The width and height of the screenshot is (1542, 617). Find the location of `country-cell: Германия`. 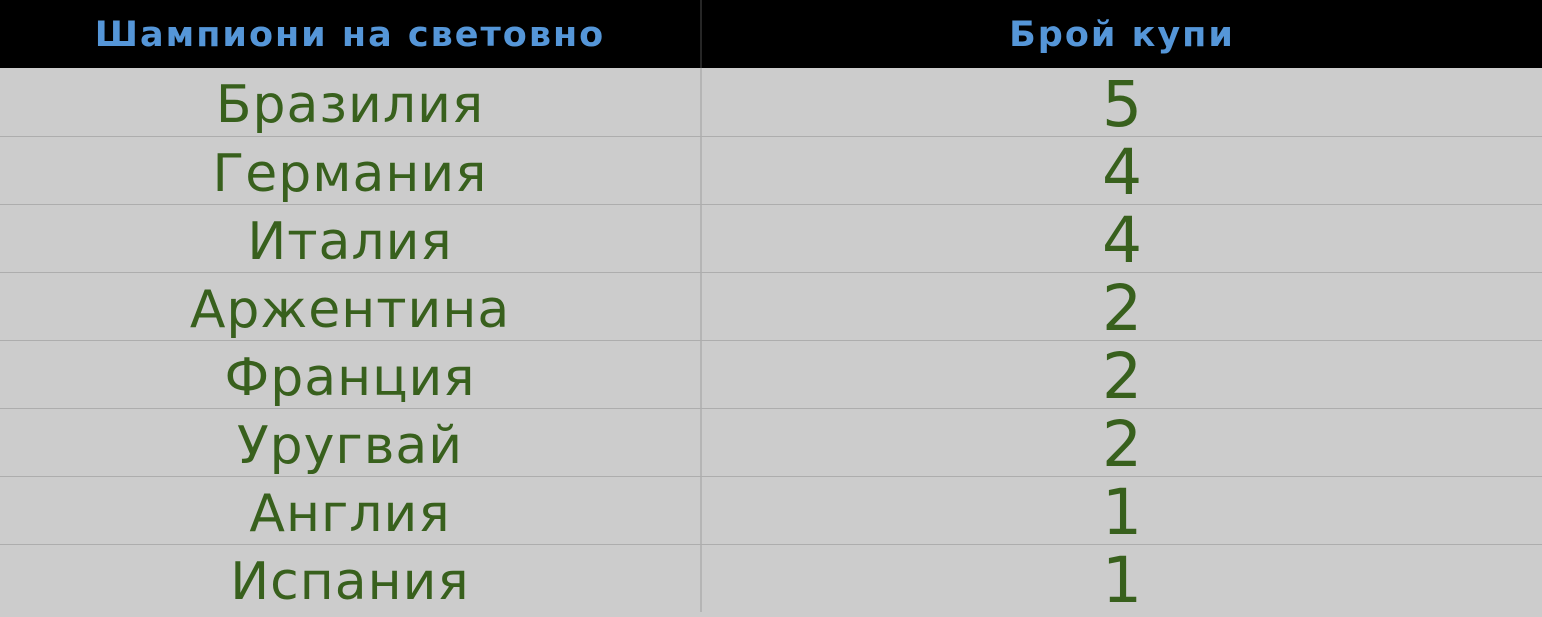

country-cell: Германия is located at coordinates (351, 170).